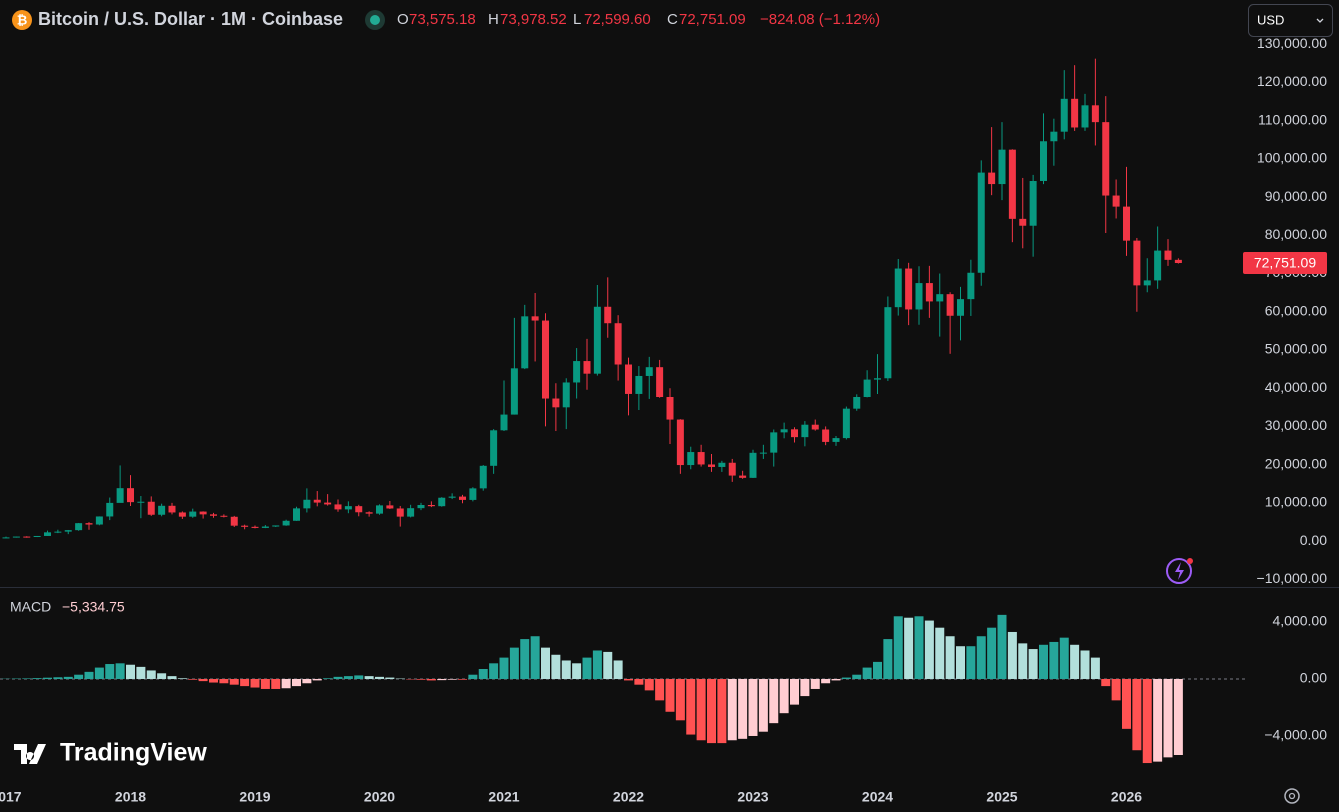 The image size is (1339, 812). I want to click on tradingview-logo: TradingView, so click(110, 753).